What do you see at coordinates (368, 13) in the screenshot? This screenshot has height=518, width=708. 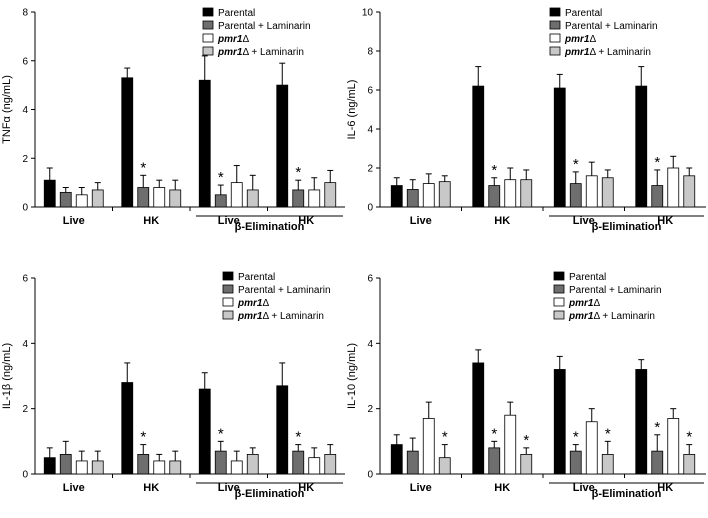 I see `y-tick-label: 10` at bounding box center [368, 13].